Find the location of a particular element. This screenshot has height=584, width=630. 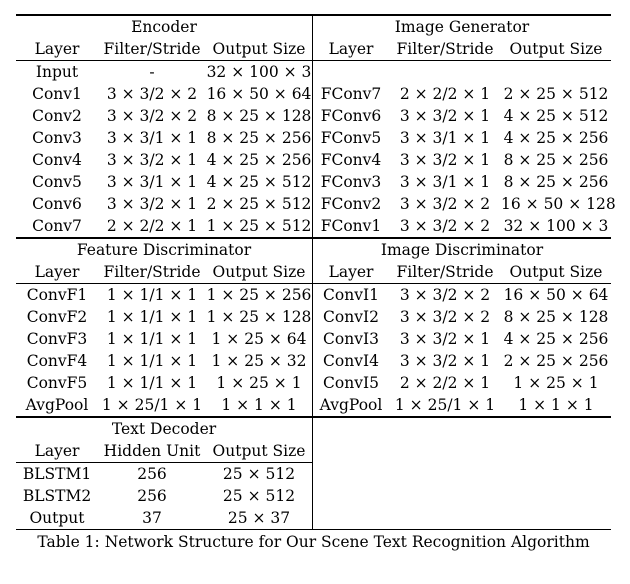

table-row: FConv1 3 × 3/2 × 2 32 × 100 × 3 is located at coordinates (462, 226).